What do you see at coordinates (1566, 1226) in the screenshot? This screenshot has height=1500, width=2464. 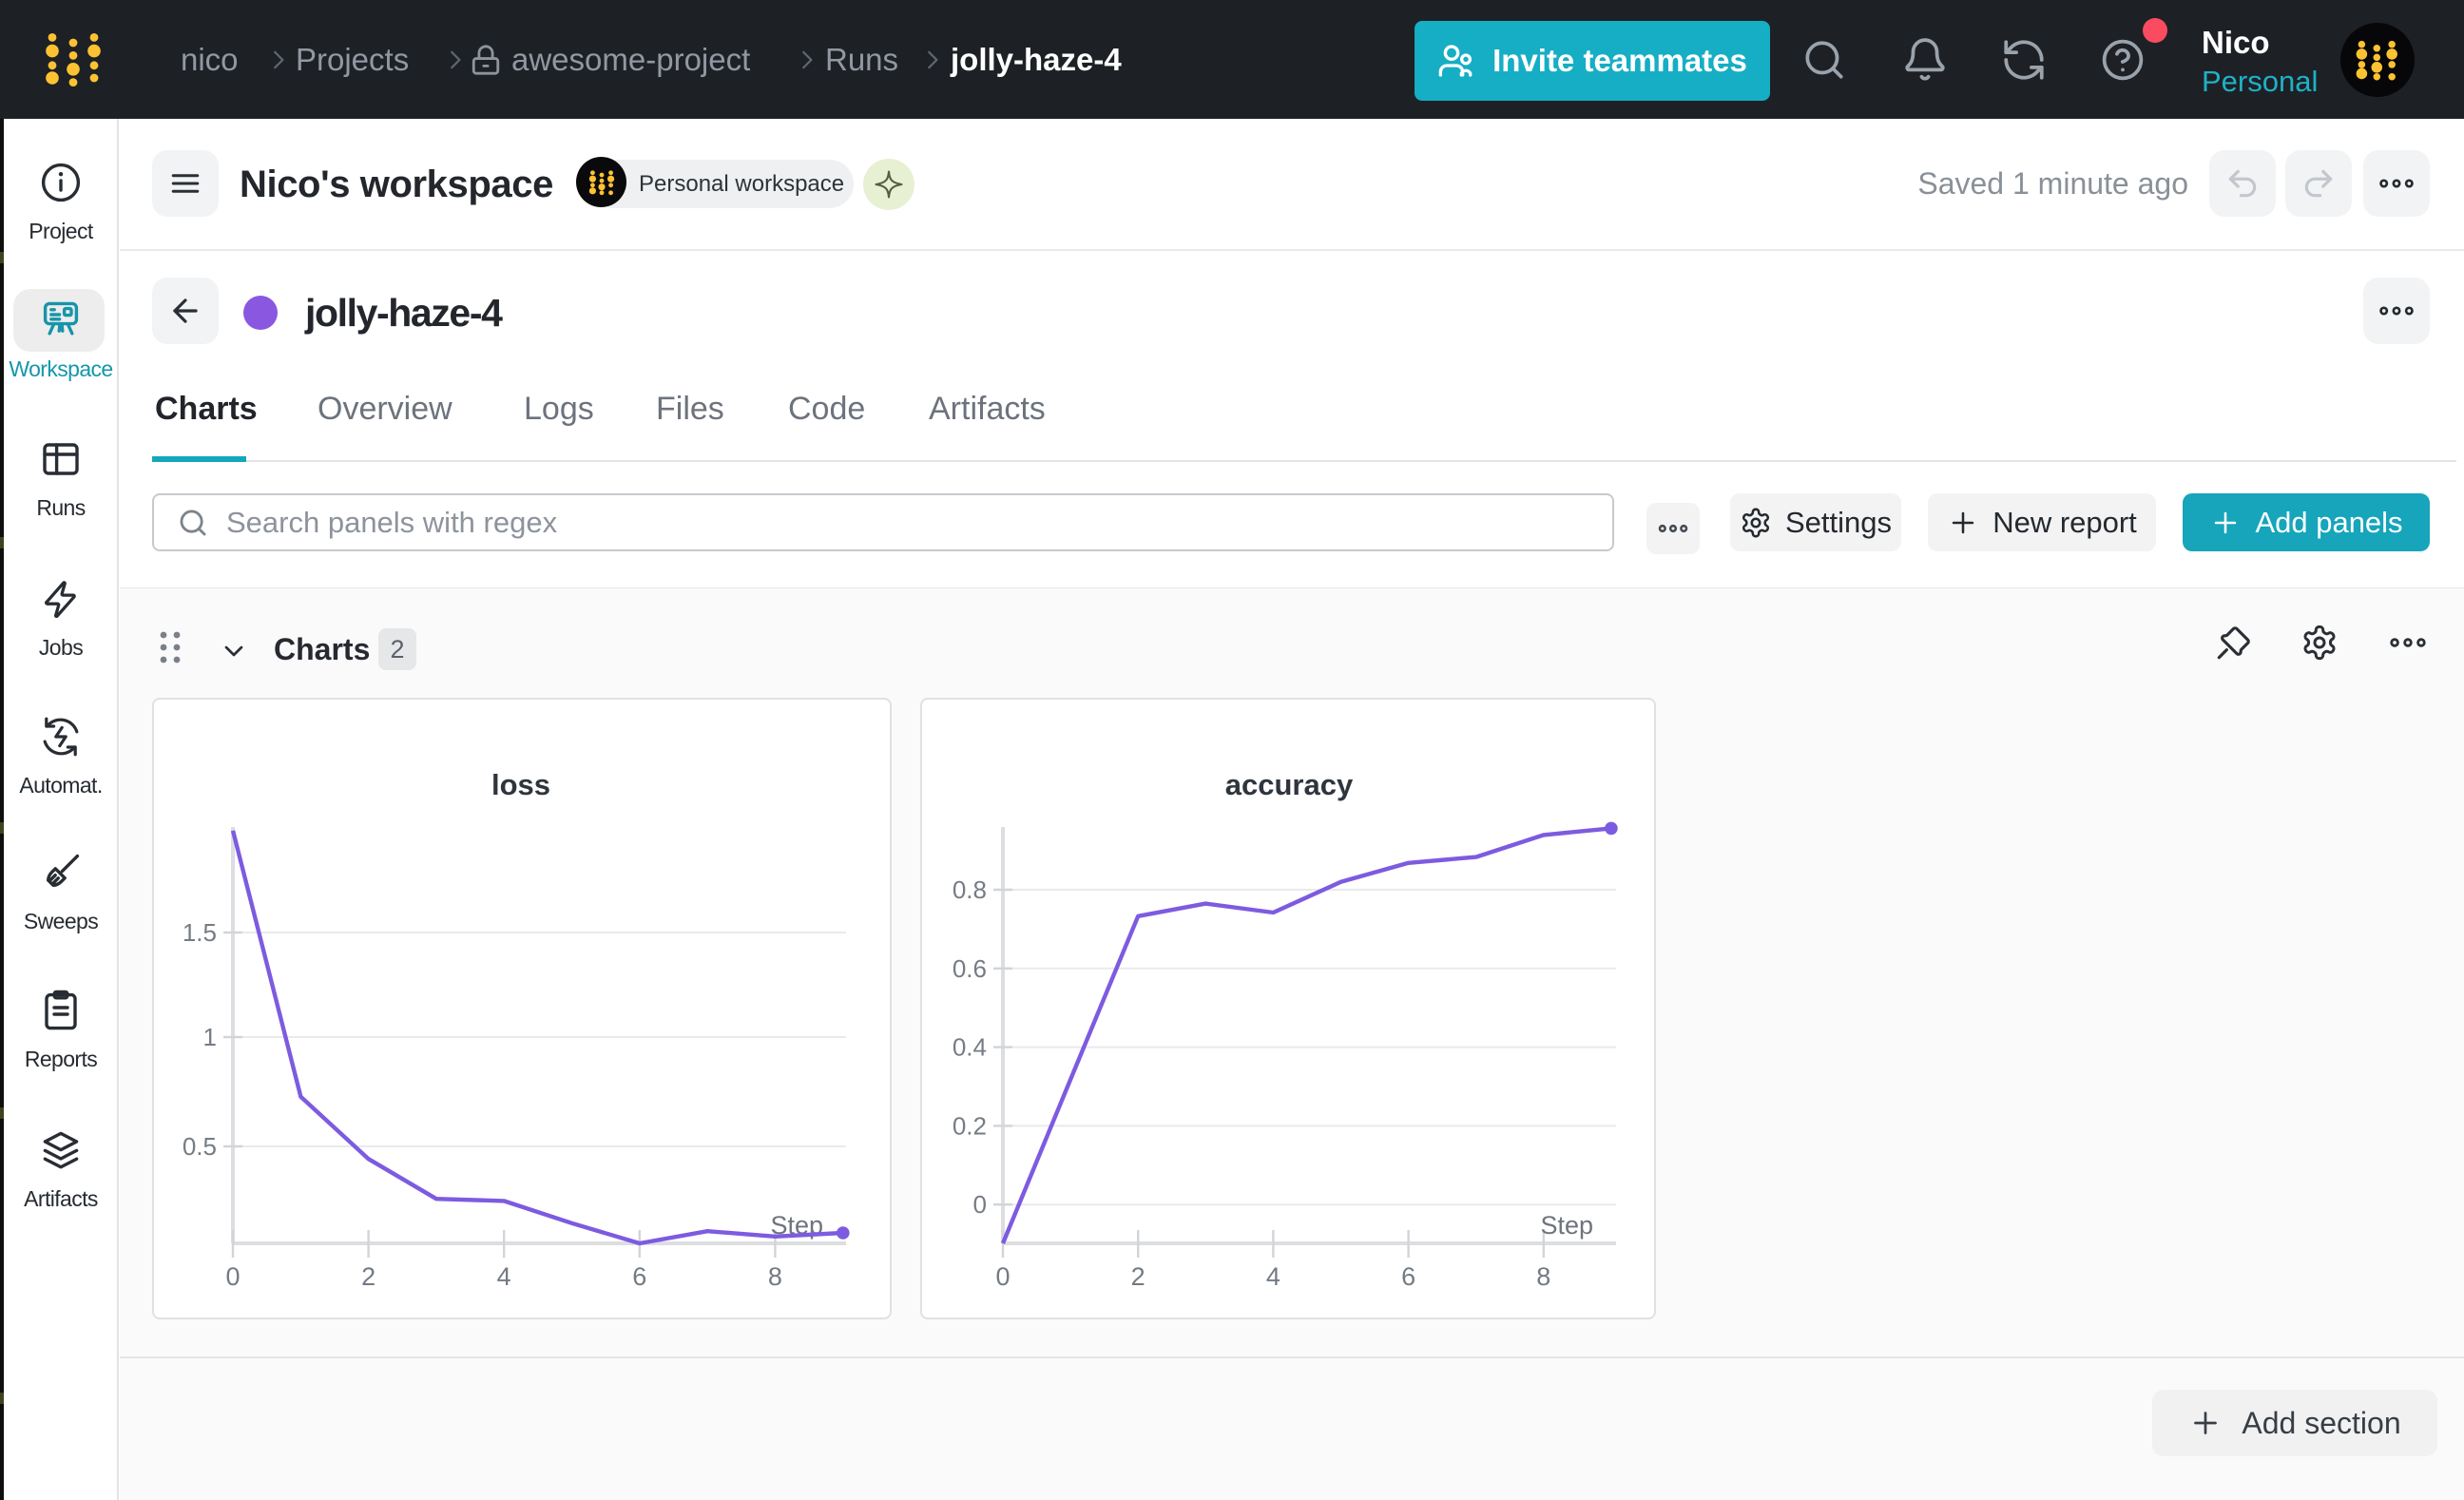 I see `svg-text: Step` at bounding box center [1566, 1226].